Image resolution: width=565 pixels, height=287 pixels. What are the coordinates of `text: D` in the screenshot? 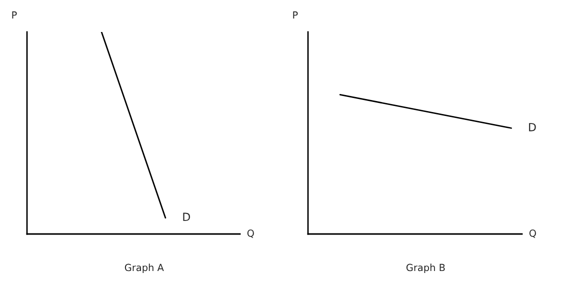 It's located at (532, 127).